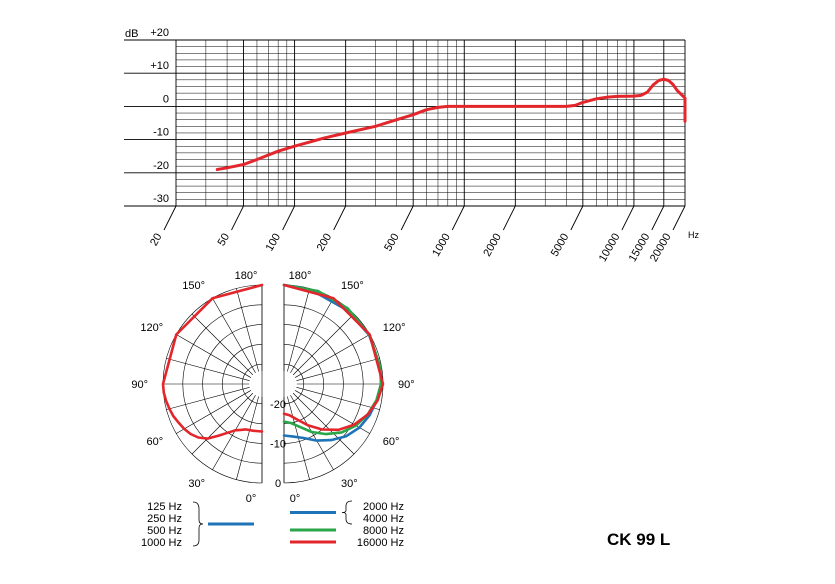  Describe the element at coordinates (380, 543) in the screenshot. I see `legend-right-label: 16000 Hz` at that location.